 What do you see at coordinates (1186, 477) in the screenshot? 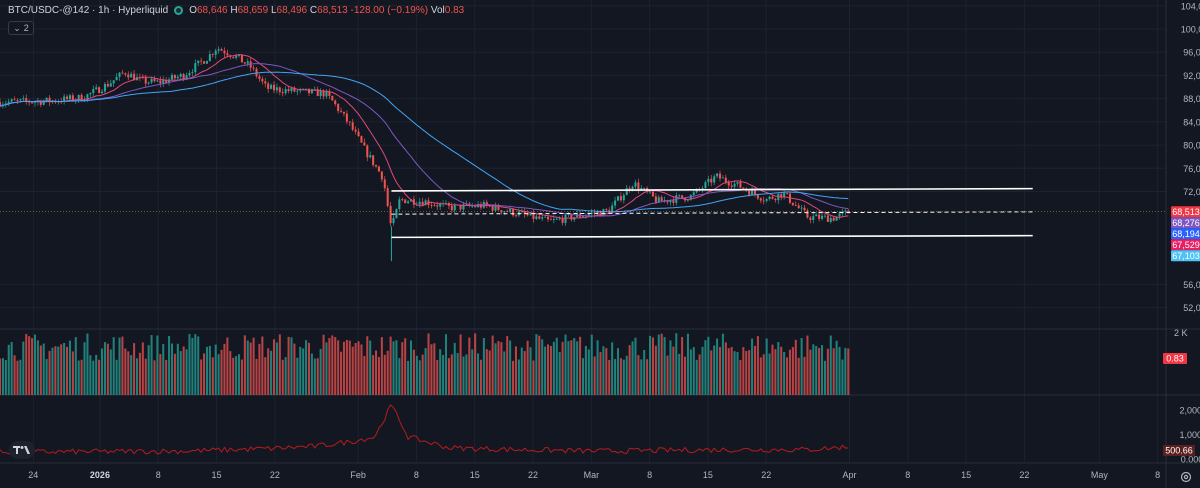
I see `gear-icon` at bounding box center [1186, 477].